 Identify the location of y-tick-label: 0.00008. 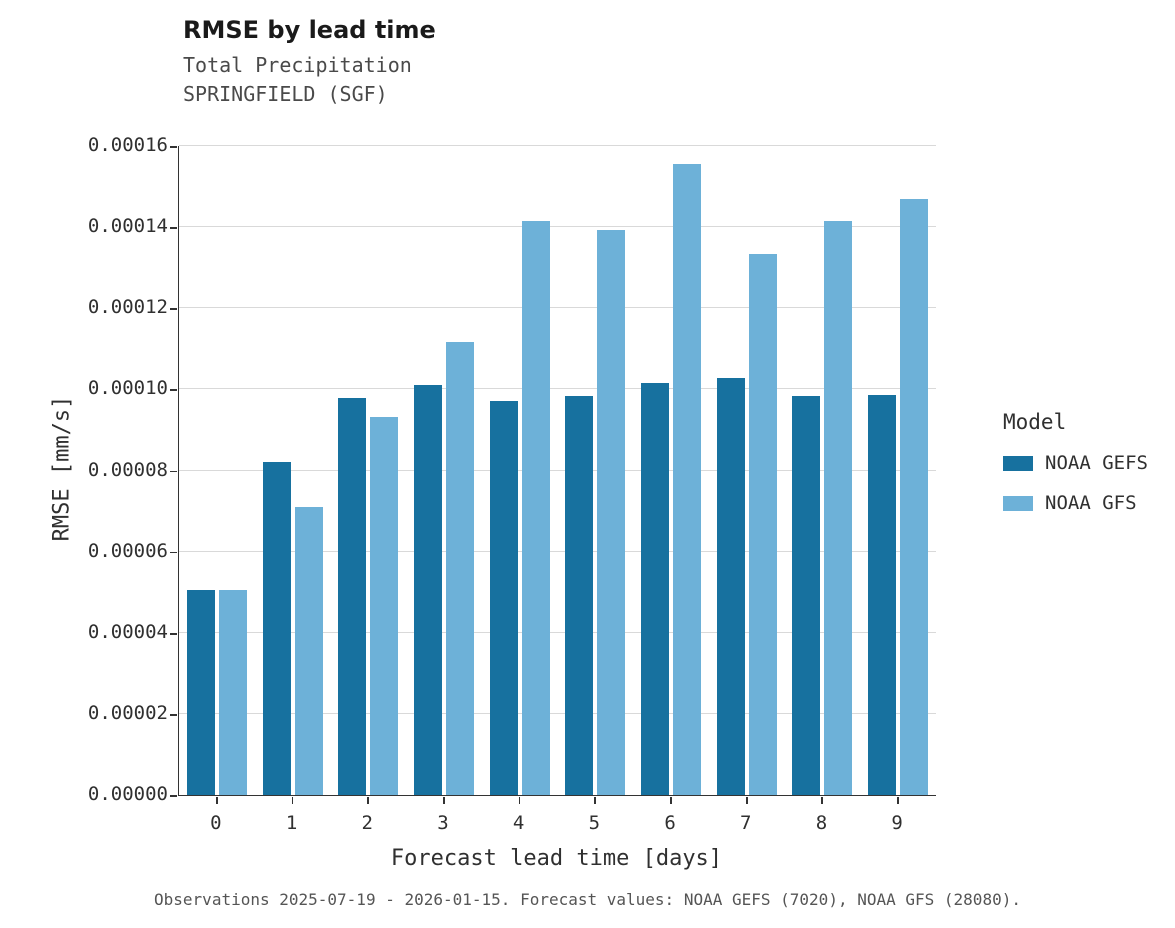
(127, 469).